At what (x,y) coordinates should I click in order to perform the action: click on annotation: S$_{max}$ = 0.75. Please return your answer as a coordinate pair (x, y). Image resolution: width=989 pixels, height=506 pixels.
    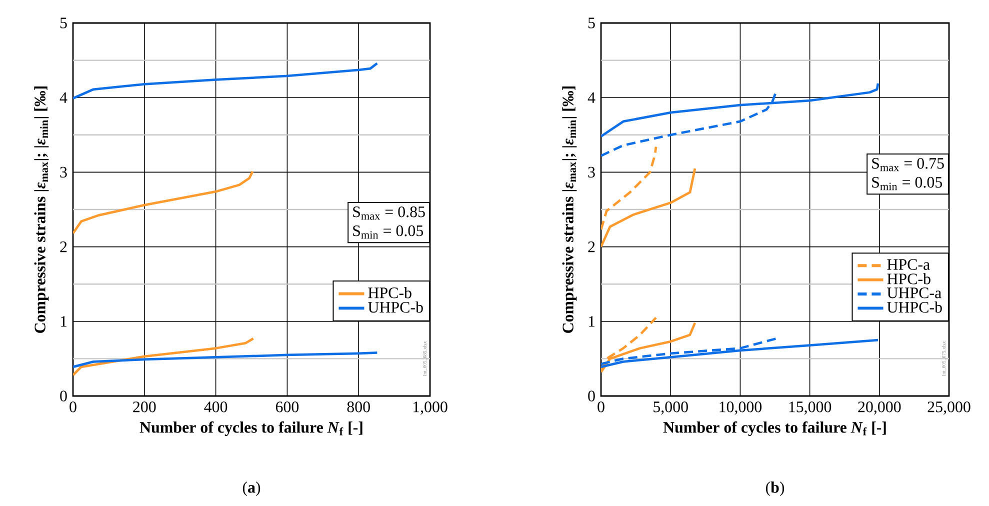
    Looking at the image, I should click on (908, 165).